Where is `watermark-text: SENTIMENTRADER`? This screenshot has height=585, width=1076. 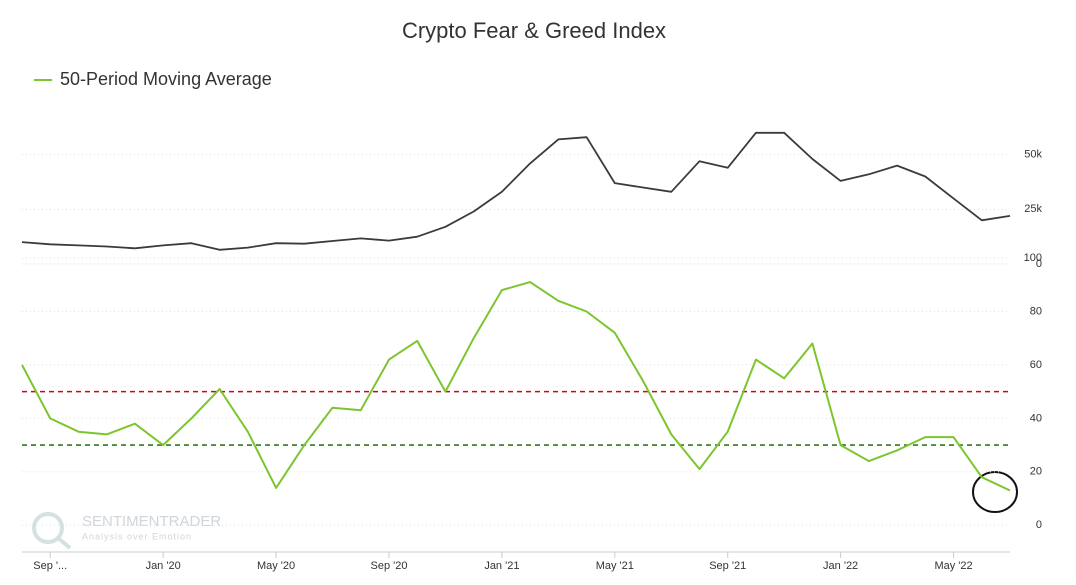
watermark-text: SENTIMENTRADER is located at coordinates (151, 521).